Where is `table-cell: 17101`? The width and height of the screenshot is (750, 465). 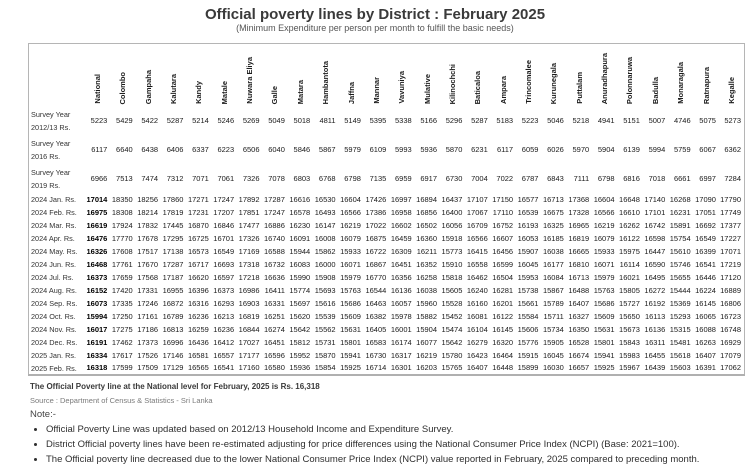 table-cell: 17101 is located at coordinates (655, 212).